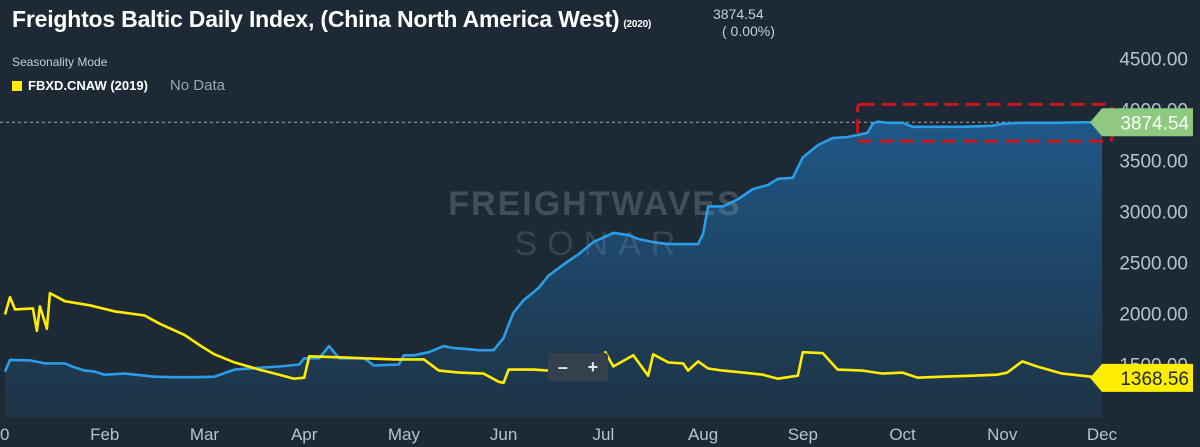  I want to click on zoom-control: – +, so click(578, 367).